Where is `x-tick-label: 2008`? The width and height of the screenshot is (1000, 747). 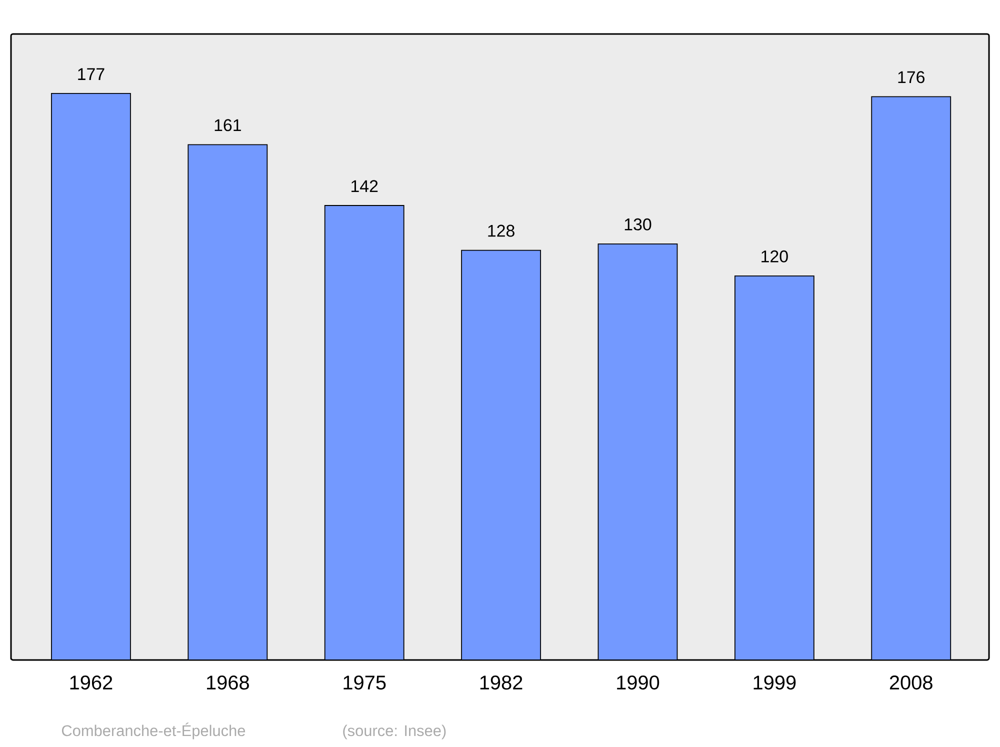
x-tick-label: 2008 is located at coordinates (911, 683).